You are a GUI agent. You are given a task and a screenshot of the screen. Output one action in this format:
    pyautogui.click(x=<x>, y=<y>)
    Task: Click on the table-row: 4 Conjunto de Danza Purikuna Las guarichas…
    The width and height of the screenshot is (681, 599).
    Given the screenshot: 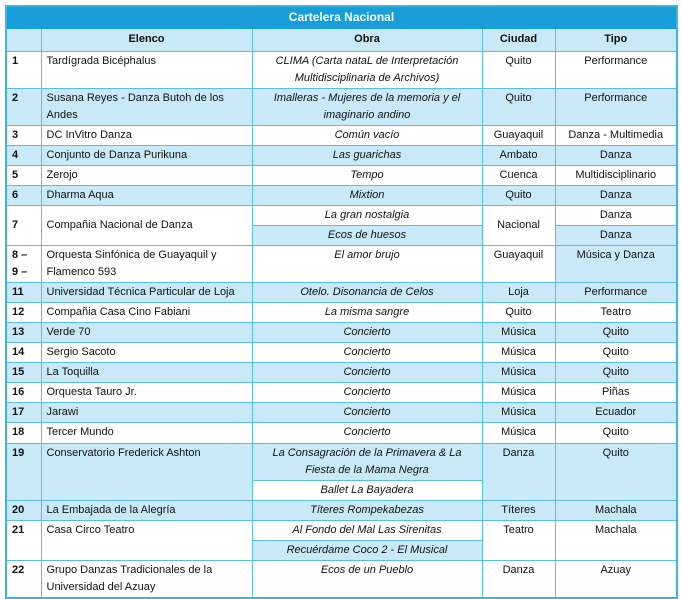 What is the action you would take?
    pyautogui.click(x=341, y=155)
    